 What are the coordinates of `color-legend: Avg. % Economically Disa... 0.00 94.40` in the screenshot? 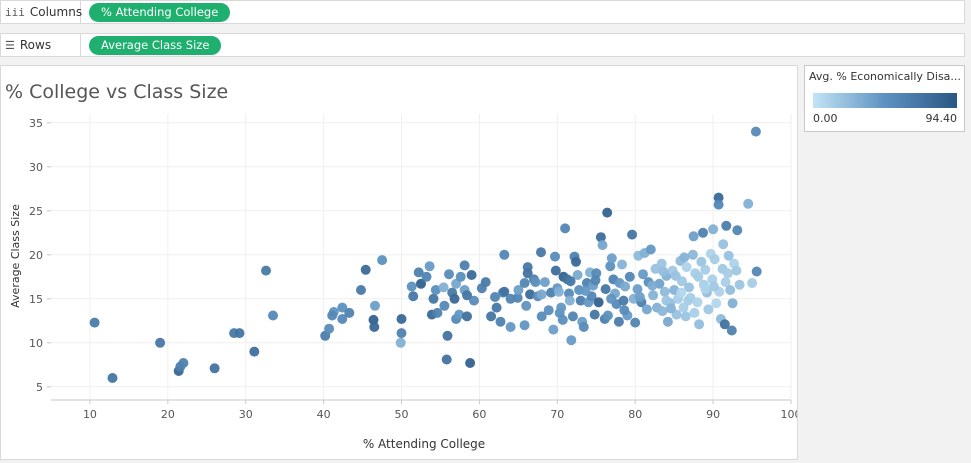 It's located at (884, 98).